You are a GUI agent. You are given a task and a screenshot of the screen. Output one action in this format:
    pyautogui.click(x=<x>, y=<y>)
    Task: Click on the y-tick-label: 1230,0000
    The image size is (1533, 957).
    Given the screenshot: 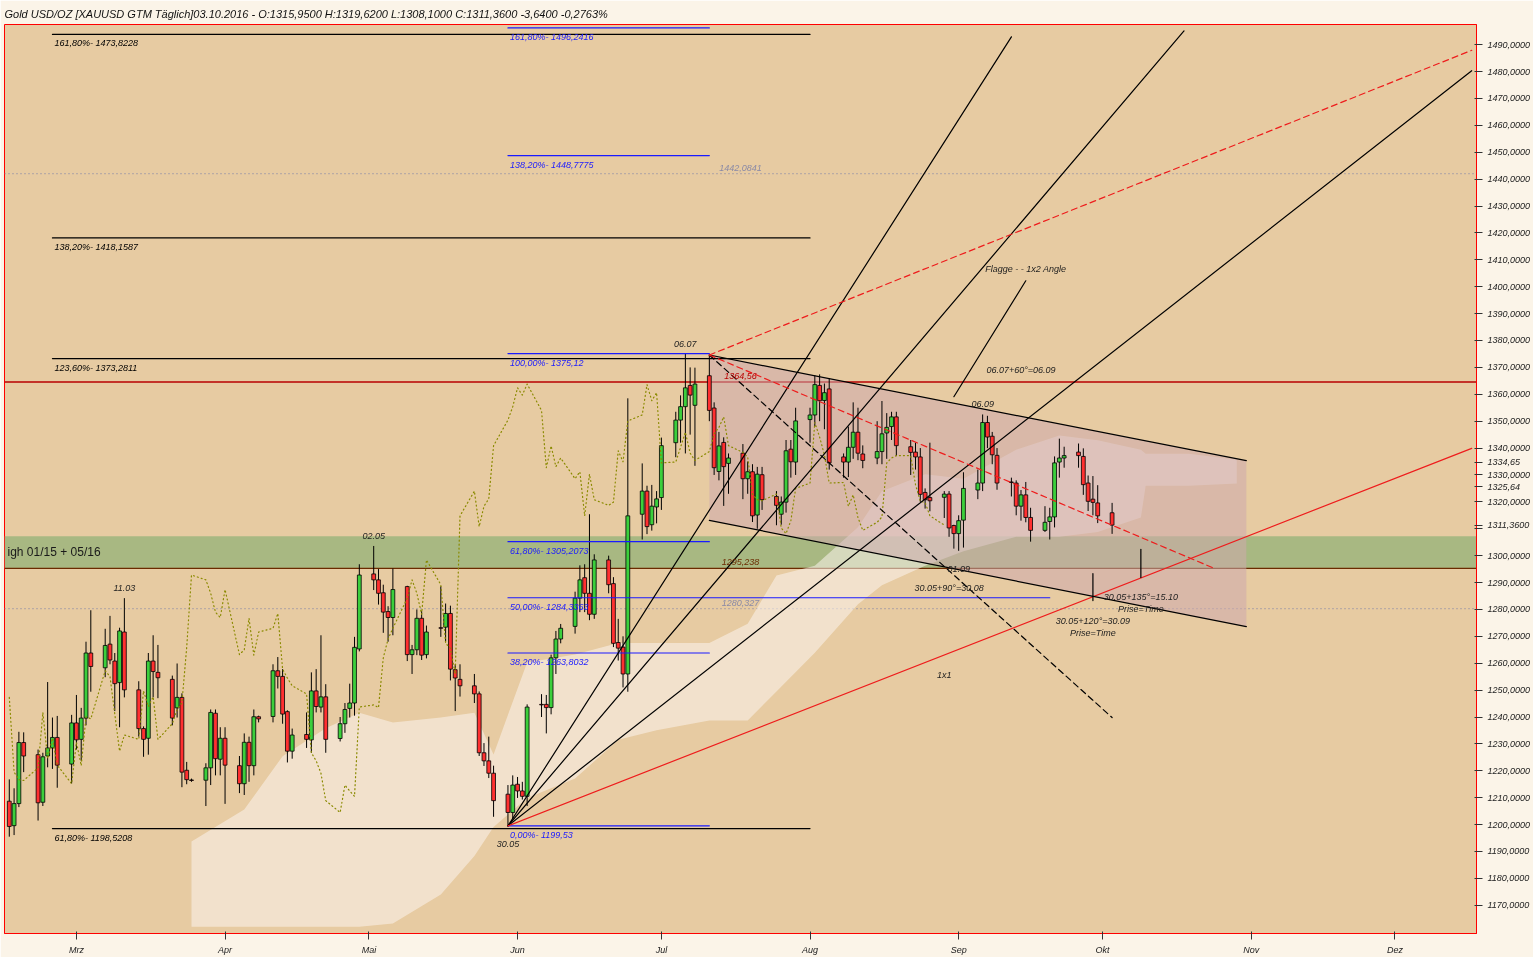 What is the action you would take?
    pyautogui.click(x=1509, y=743)
    